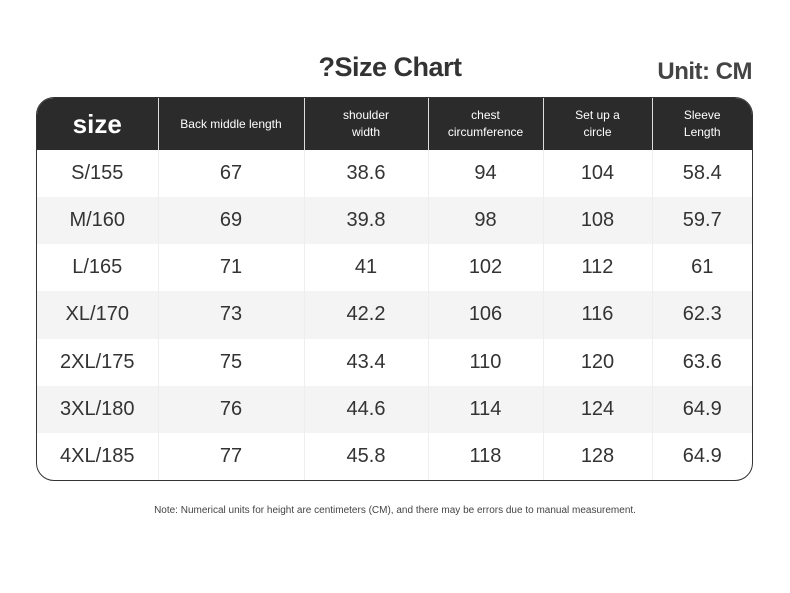 The image size is (790, 593). I want to click on table-row: S/155 67 38.6 94 104 58.4, so click(394, 174).